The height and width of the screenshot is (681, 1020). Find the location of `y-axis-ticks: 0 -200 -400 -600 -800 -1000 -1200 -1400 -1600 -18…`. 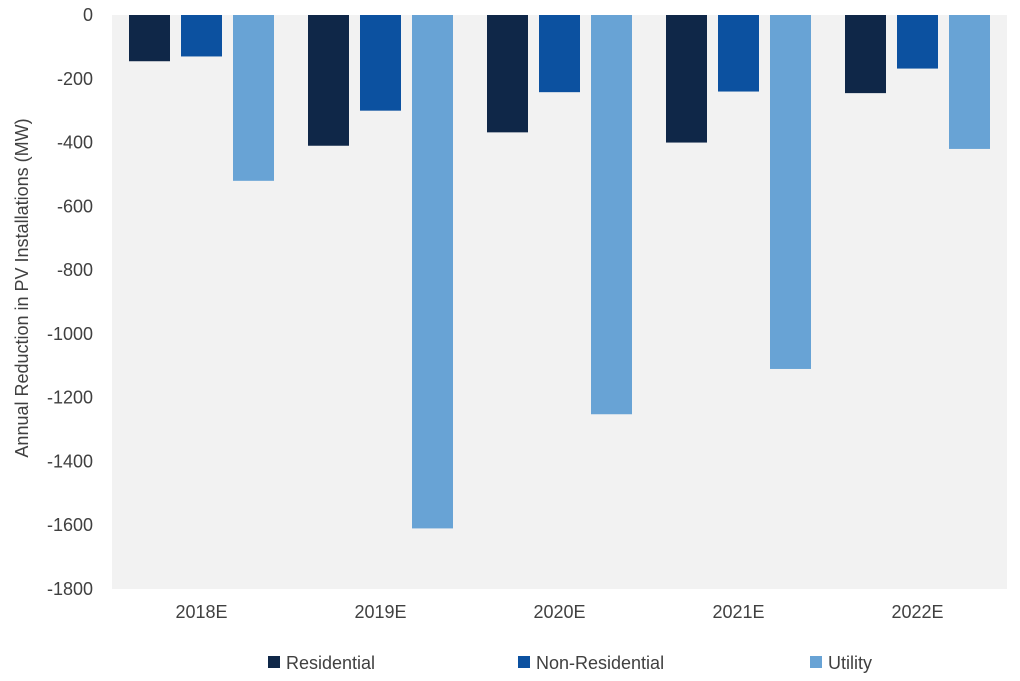

y-axis-ticks: 0 -200 -400 -600 -800 -1000 -1200 -1400 -1600 -18… is located at coordinates (70, 302).